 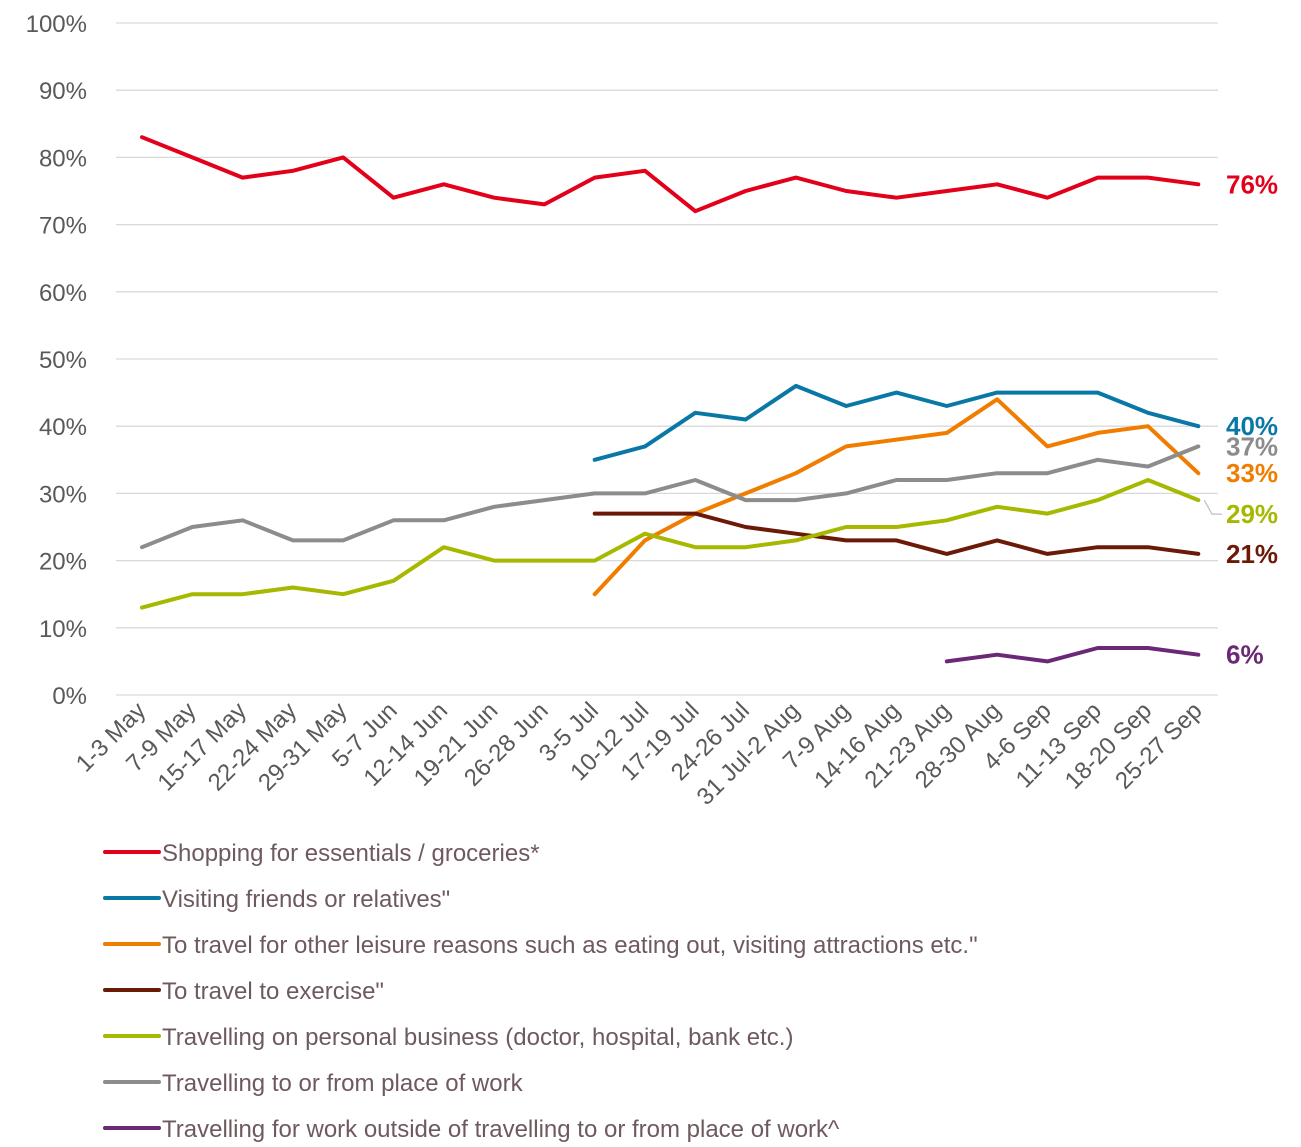 What do you see at coordinates (1252, 554) in the screenshot?
I see `end-label: 21%` at bounding box center [1252, 554].